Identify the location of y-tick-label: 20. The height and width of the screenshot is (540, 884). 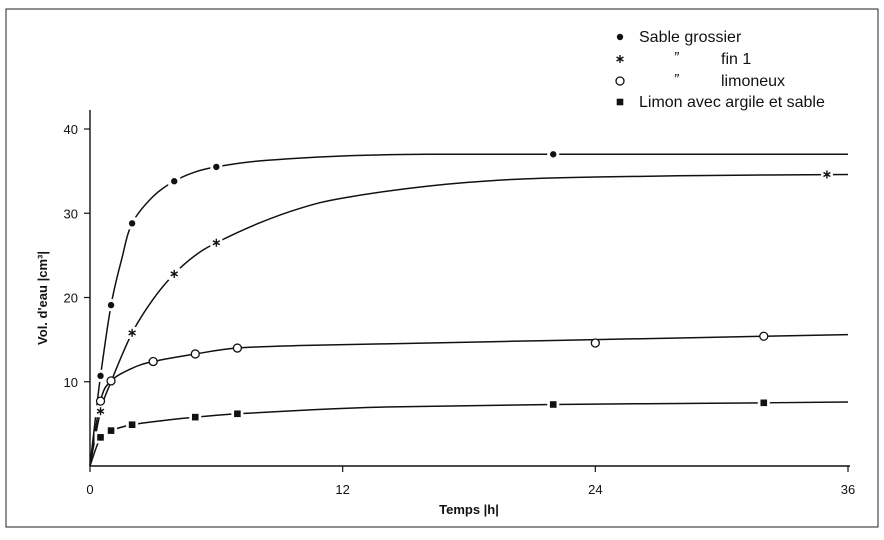
(71, 298).